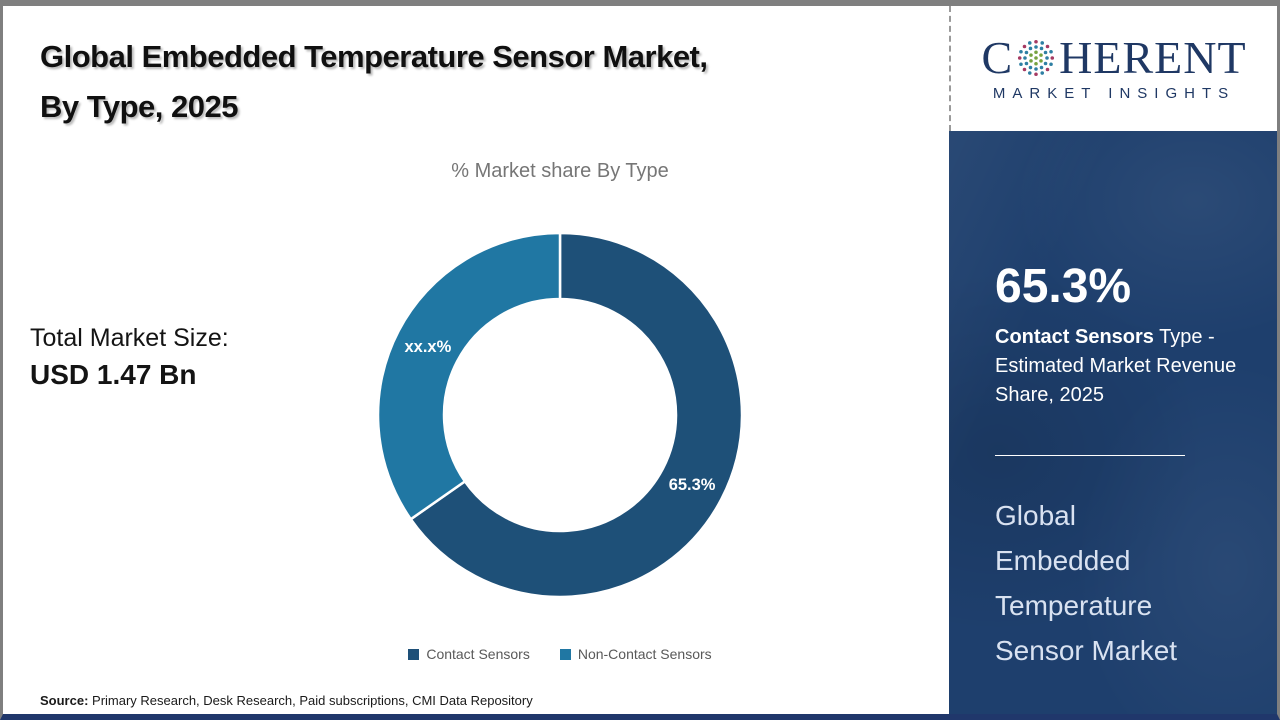 This screenshot has width=1280, height=720. What do you see at coordinates (565, 654) in the screenshot?
I see `legend-swatch-non-contact-sensors` at bounding box center [565, 654].